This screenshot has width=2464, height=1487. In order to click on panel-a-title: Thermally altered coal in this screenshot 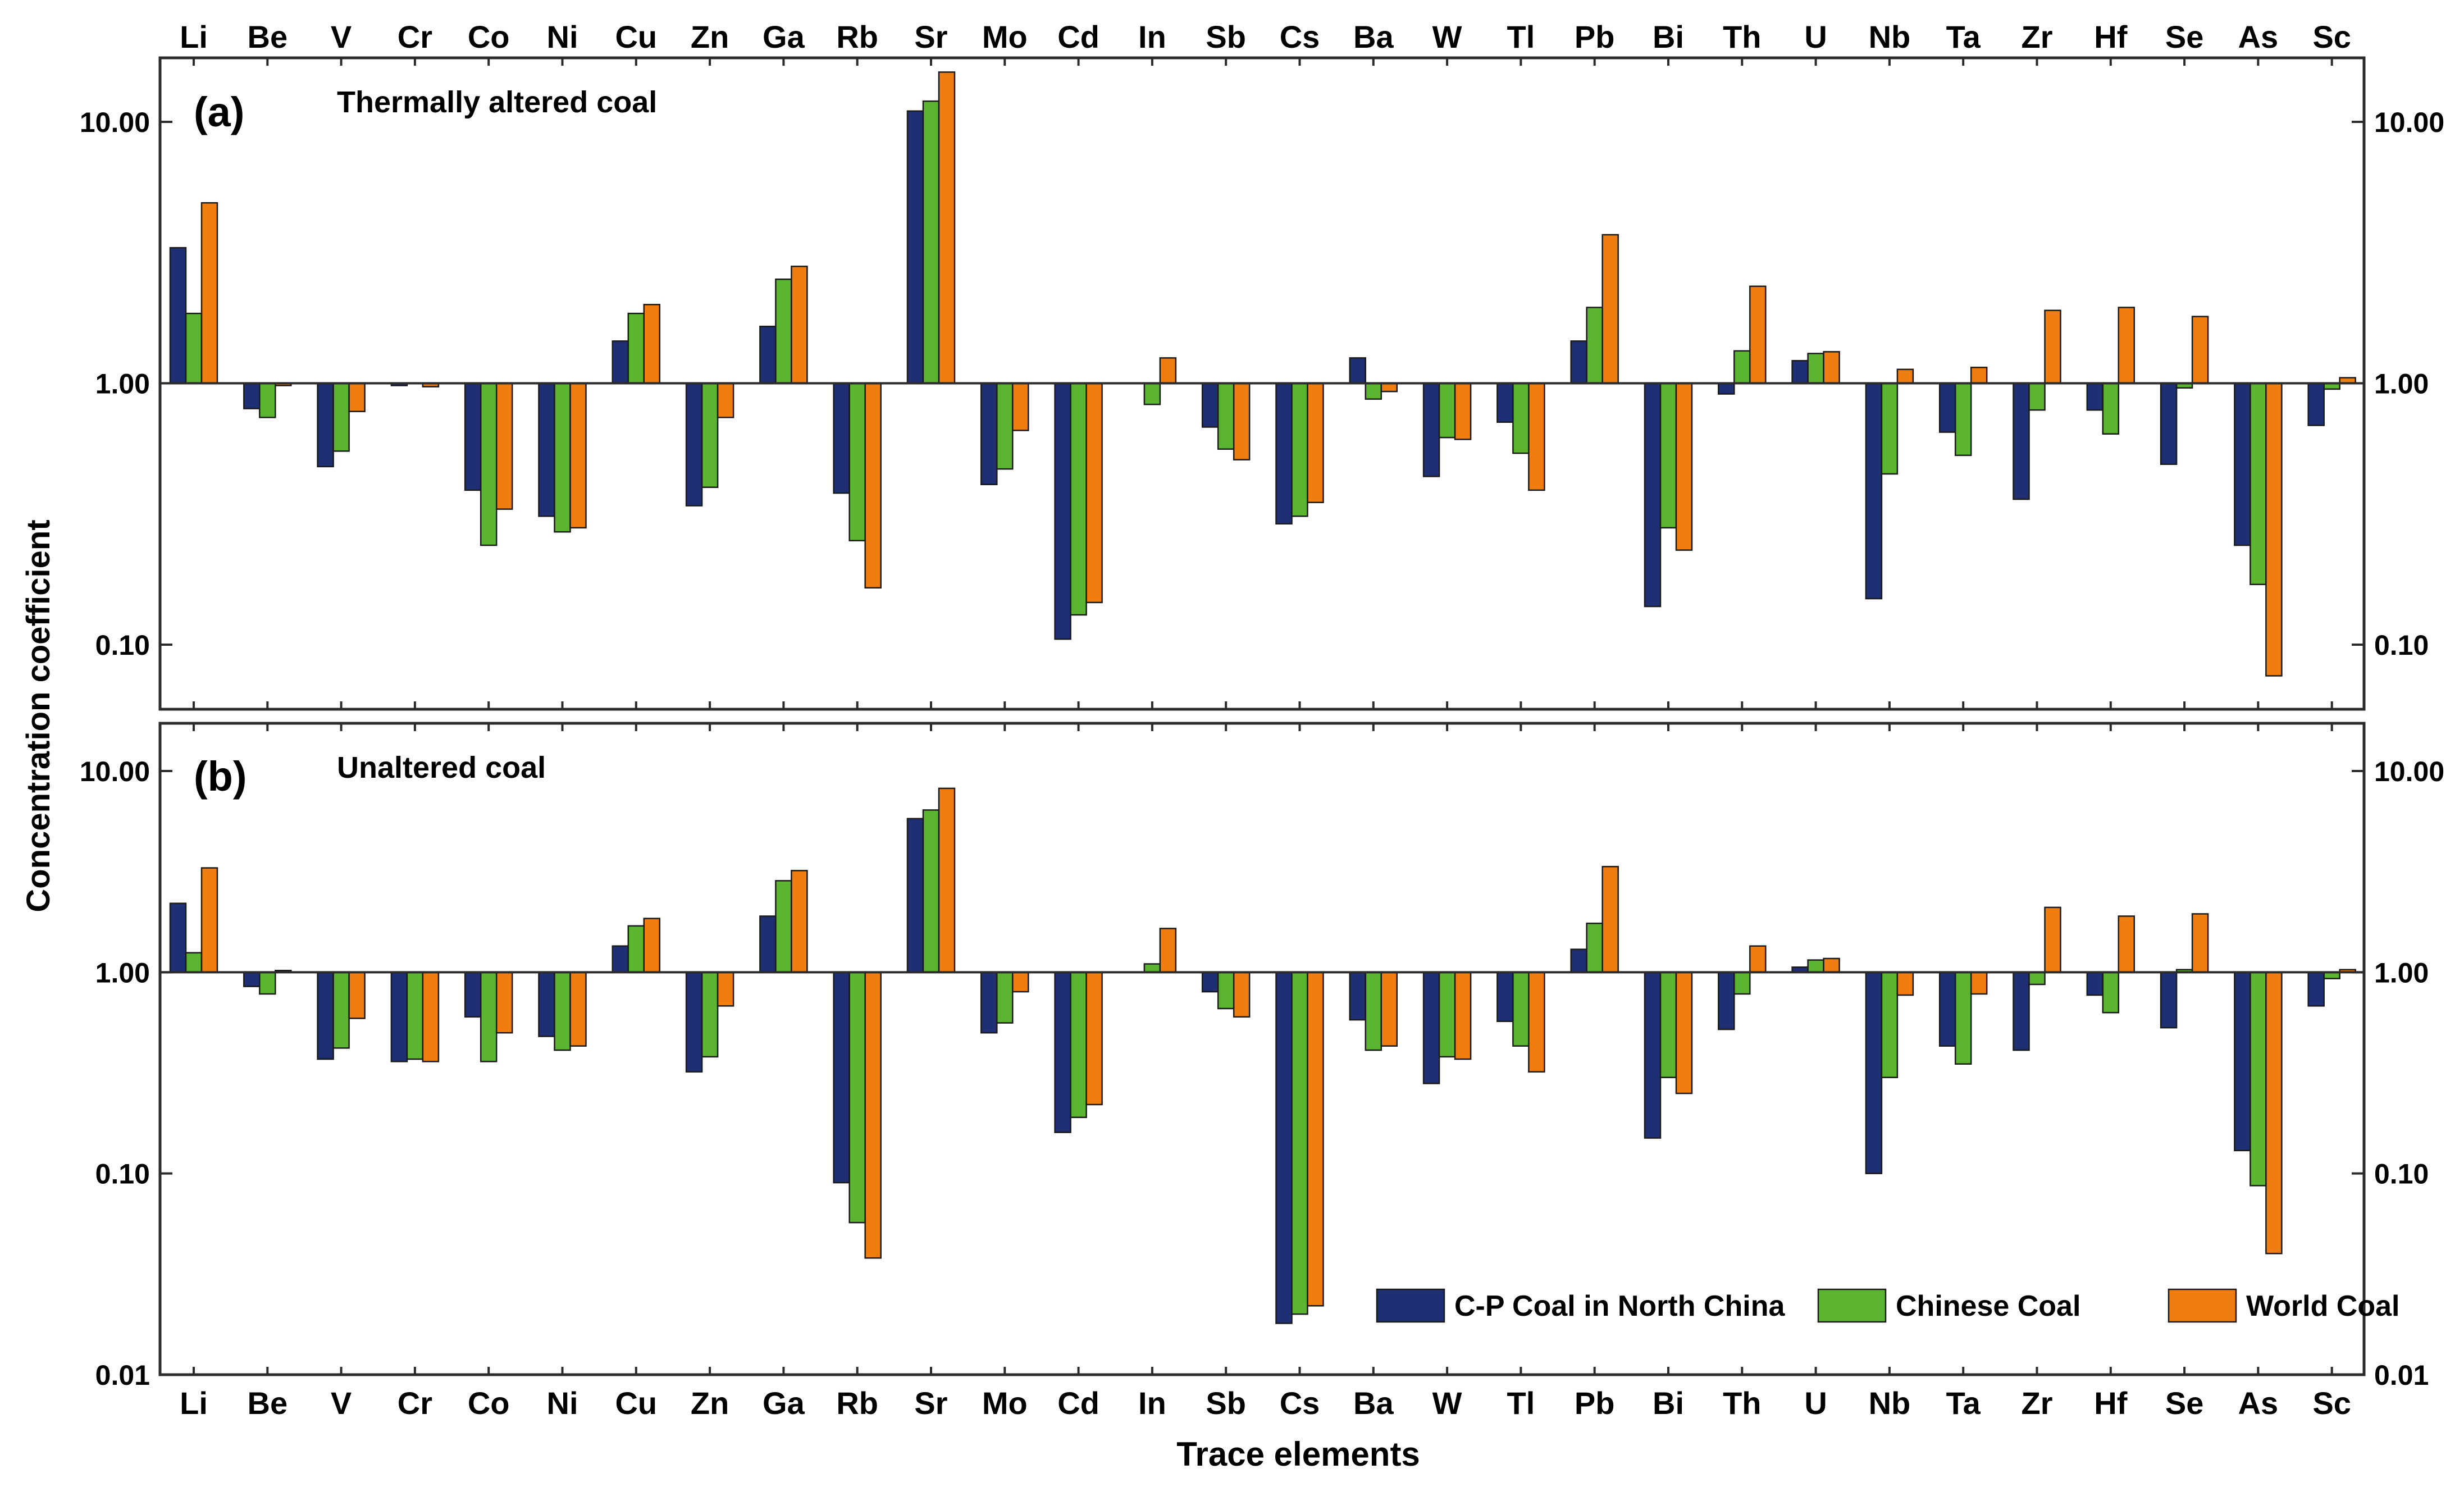, I will do `click(497, 102)`.